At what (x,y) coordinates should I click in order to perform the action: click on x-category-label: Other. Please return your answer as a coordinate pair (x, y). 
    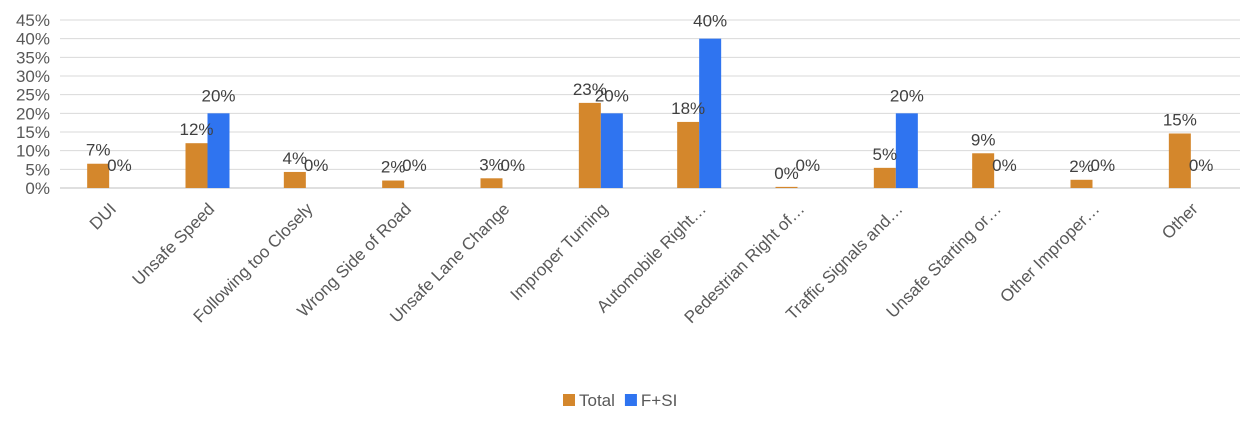
    Looking at the image, I should click on (1180, 221).